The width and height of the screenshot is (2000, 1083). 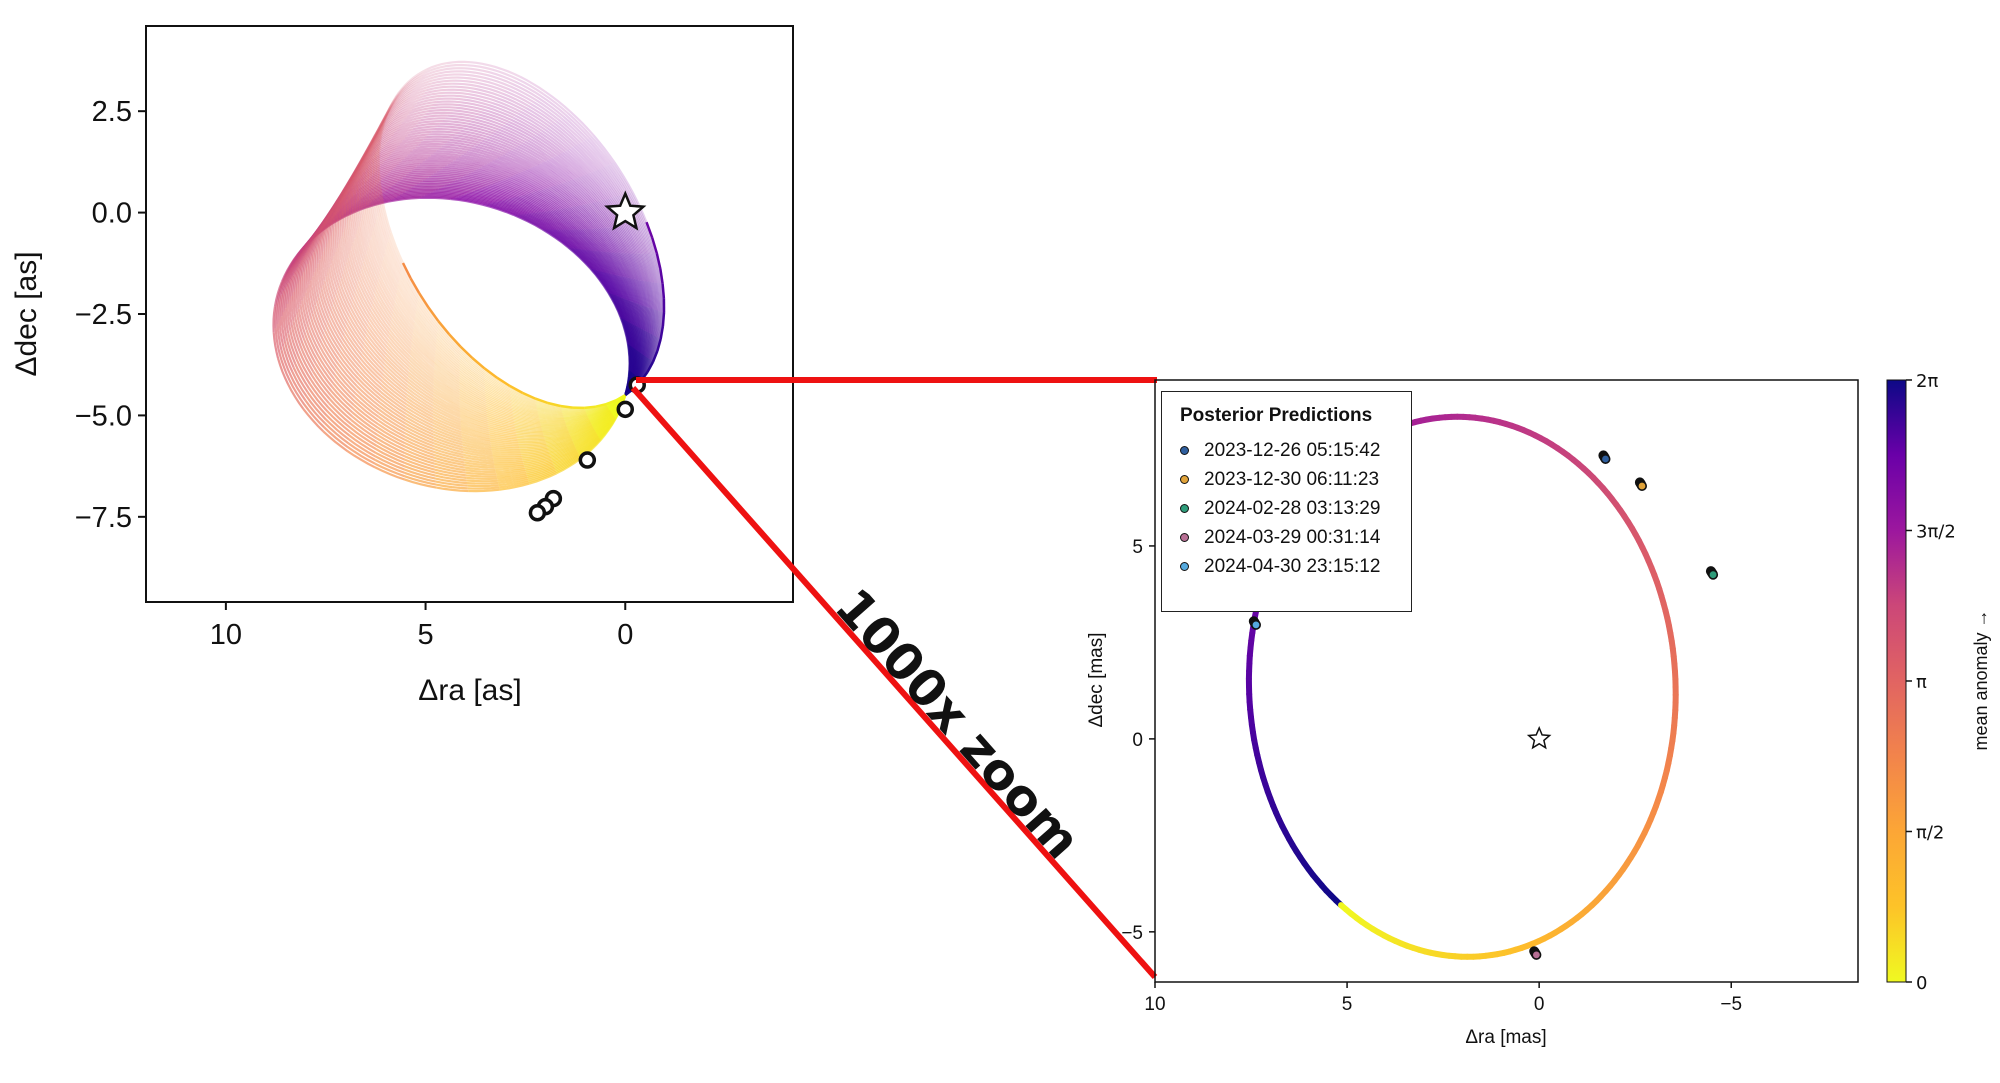 What do you see at coordinates (103, 416) in the screenshot?
I see `y-tick-label: −5.0` at bounding box center [103, 416].